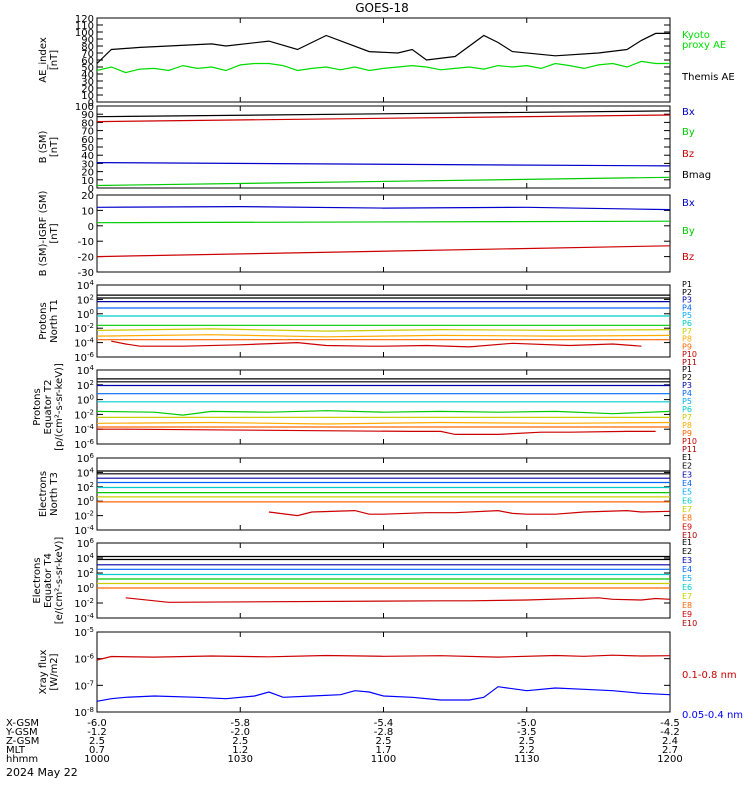 The width and height of the screenshot is (750, 800). I want to click on legend-label: P1, so click(687, 369).